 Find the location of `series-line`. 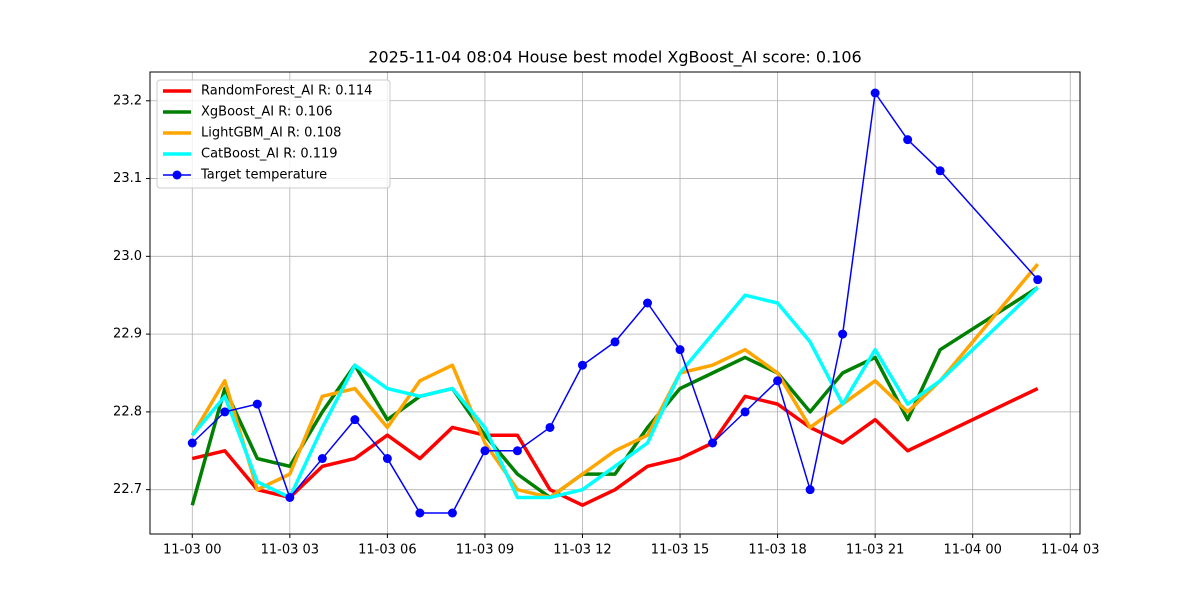

series-line is located at coordinates (615, 446).